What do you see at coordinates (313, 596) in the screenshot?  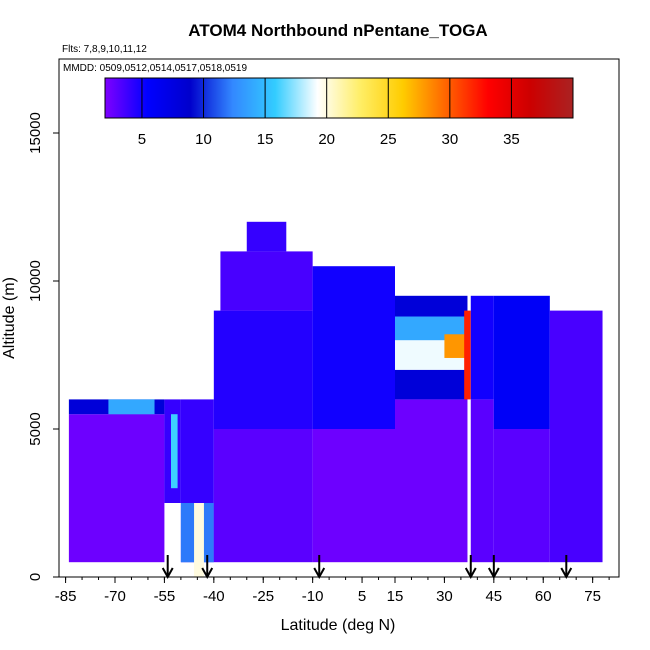 I see `x-tick-label: -10` at bounding box center [313, 596].